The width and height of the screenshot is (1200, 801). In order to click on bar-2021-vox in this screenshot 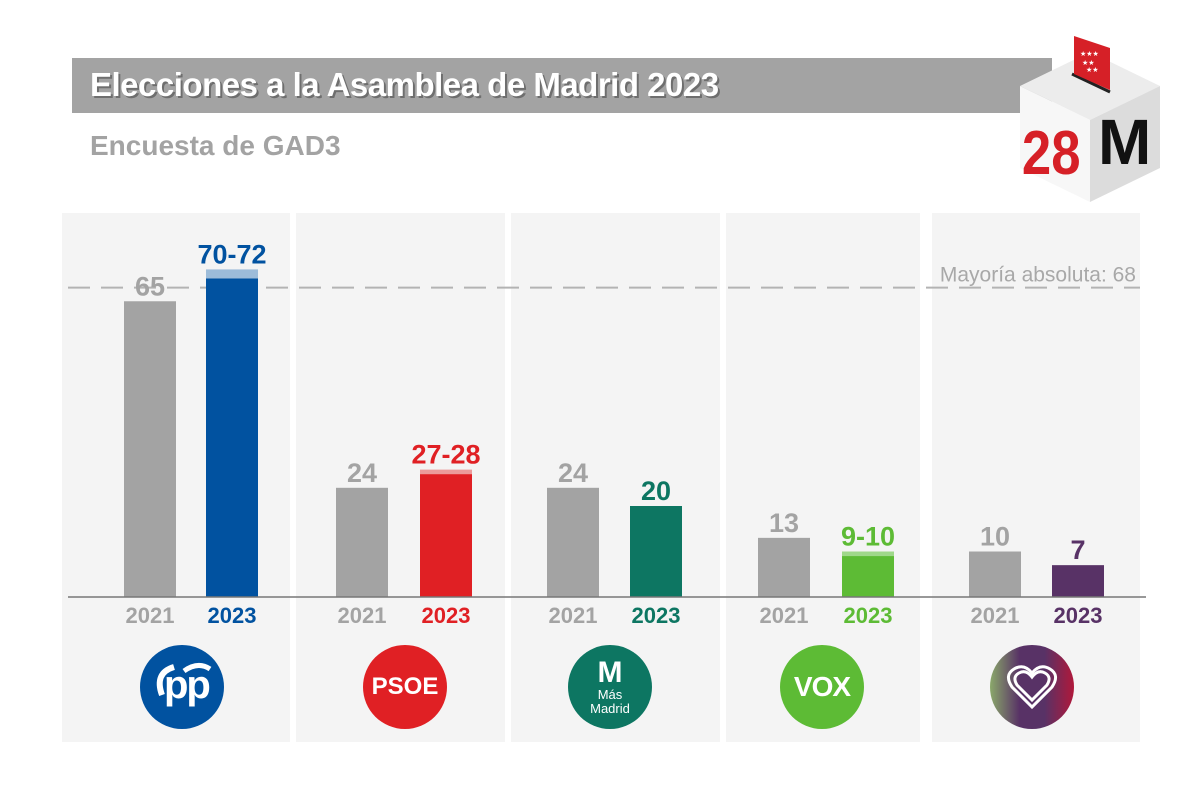, I will do `click(784, 567)`.